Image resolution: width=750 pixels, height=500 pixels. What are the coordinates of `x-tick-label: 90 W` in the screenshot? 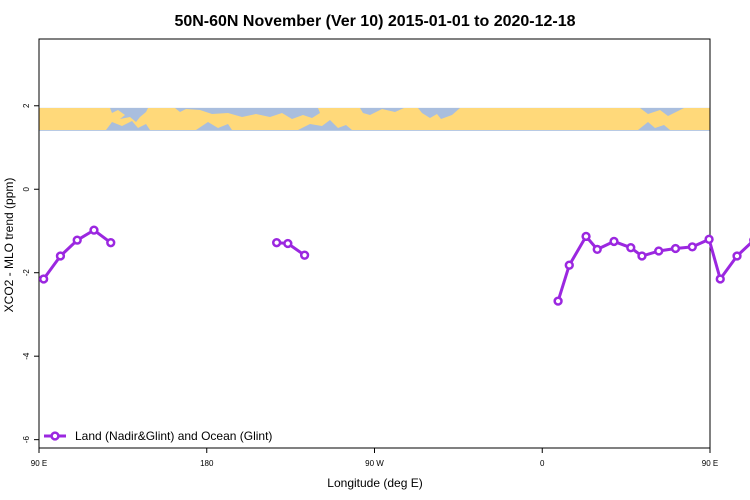 It's located at (374, 463).